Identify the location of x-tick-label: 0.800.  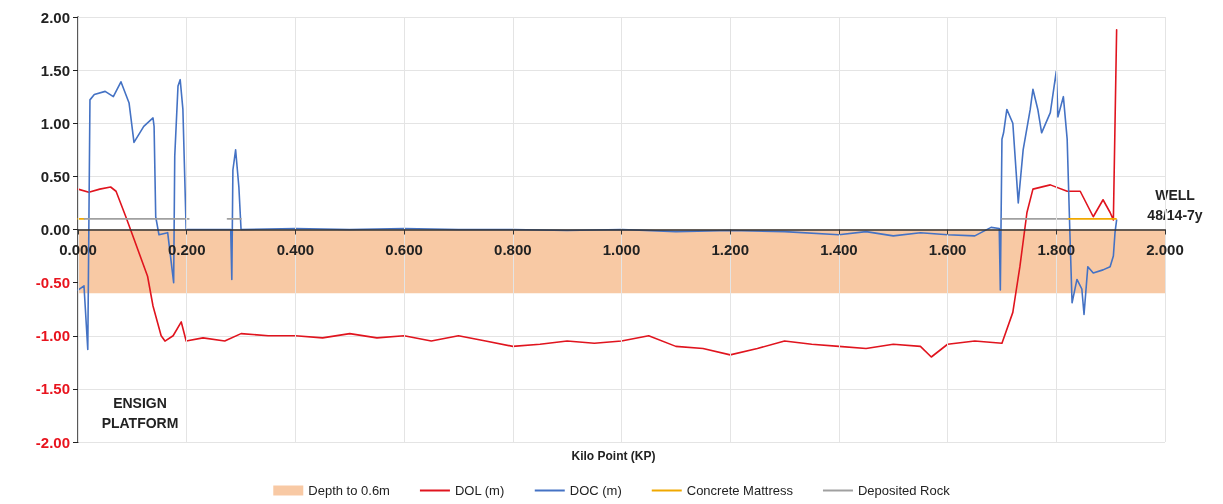
(513, 249).